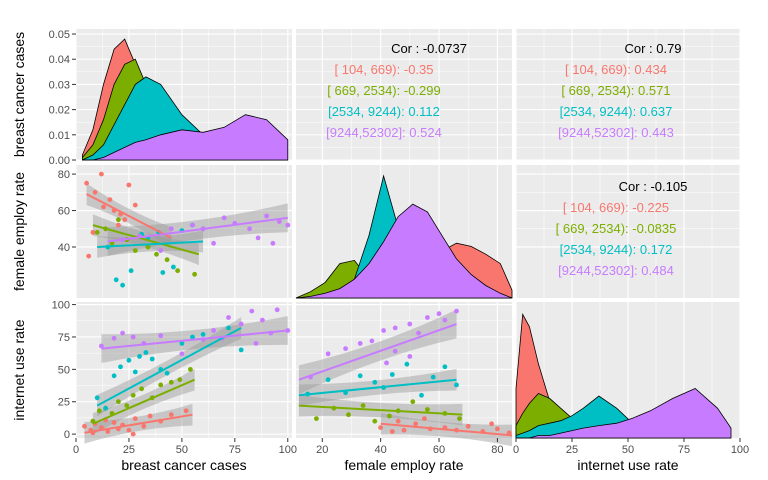  Describe the element at coordinates (235, 450) in the screenshot. I see `x-tick-label: 75` at that location.